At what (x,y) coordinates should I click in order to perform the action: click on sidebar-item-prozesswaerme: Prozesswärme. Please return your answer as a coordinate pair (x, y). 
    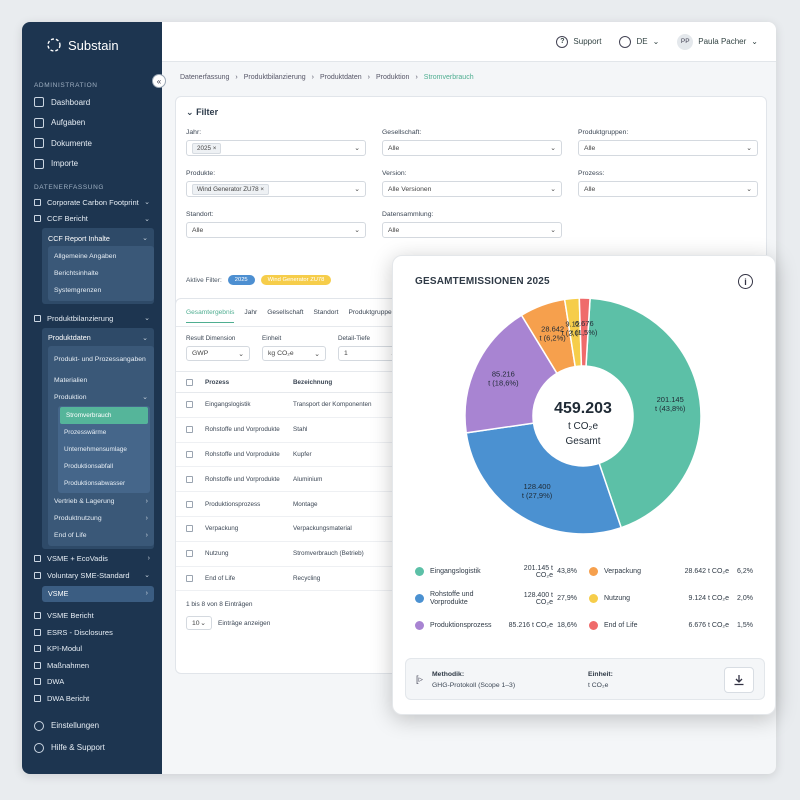
    Looking at the image, I should click on (85, 432).